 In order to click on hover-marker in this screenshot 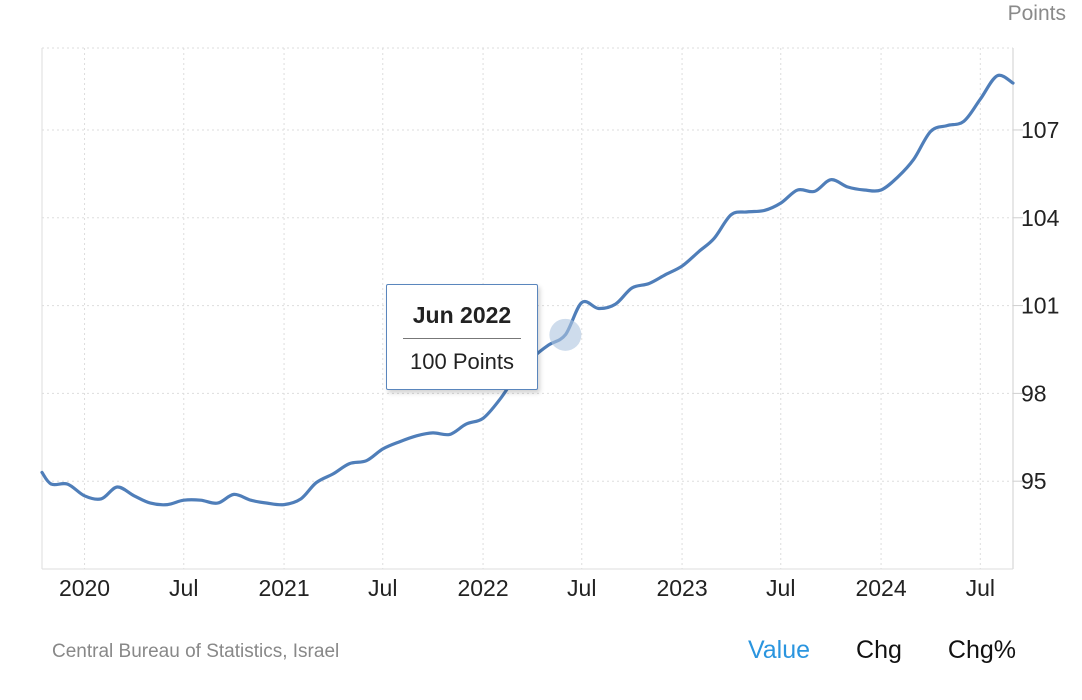, I will do `click(565, 334)`.